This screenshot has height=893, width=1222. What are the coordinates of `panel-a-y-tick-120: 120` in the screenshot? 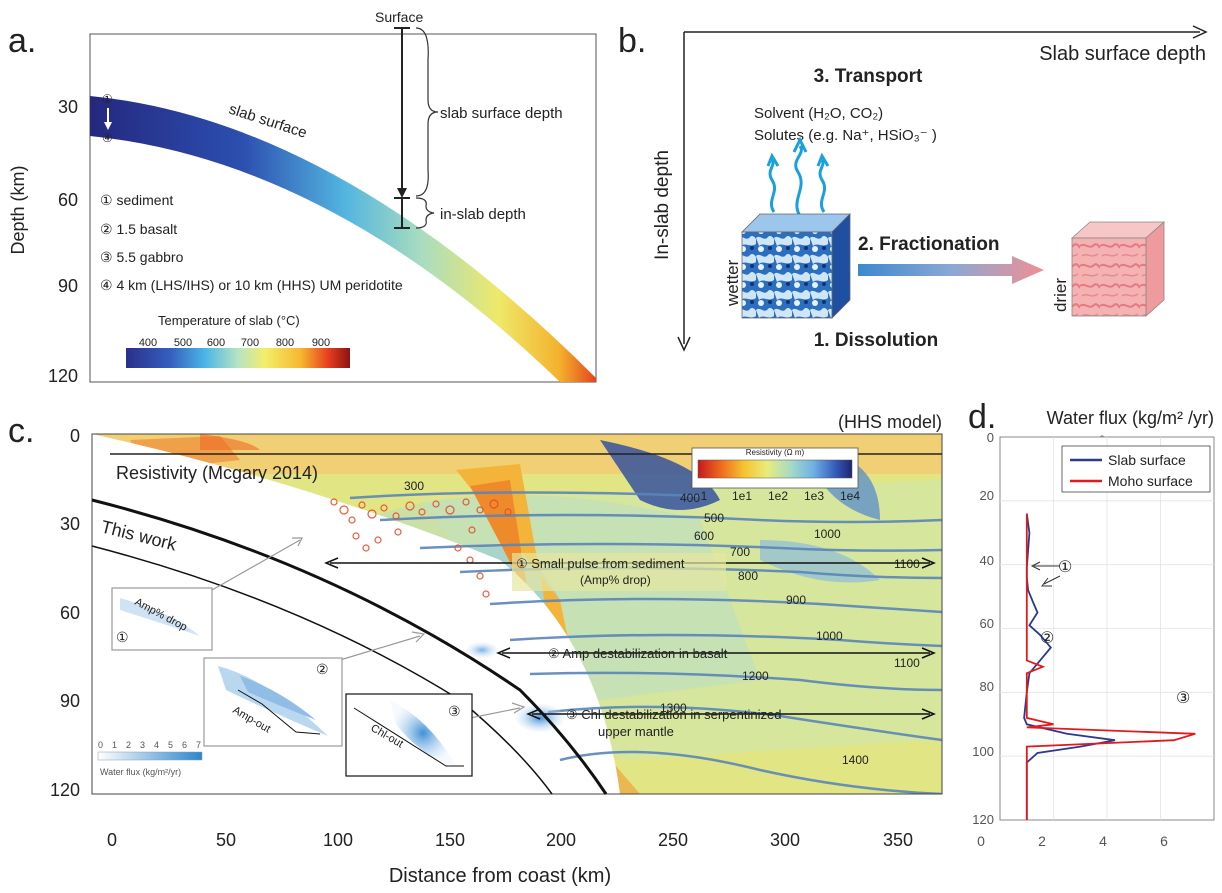 It's located at (63, 376).